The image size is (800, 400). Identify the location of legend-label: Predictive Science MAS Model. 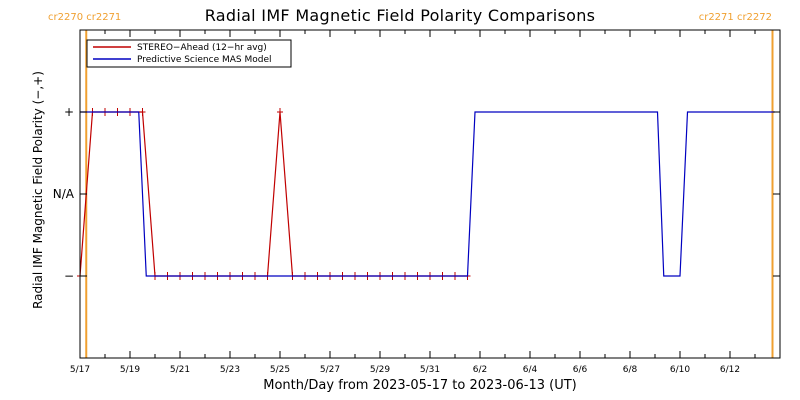
(204, 60).